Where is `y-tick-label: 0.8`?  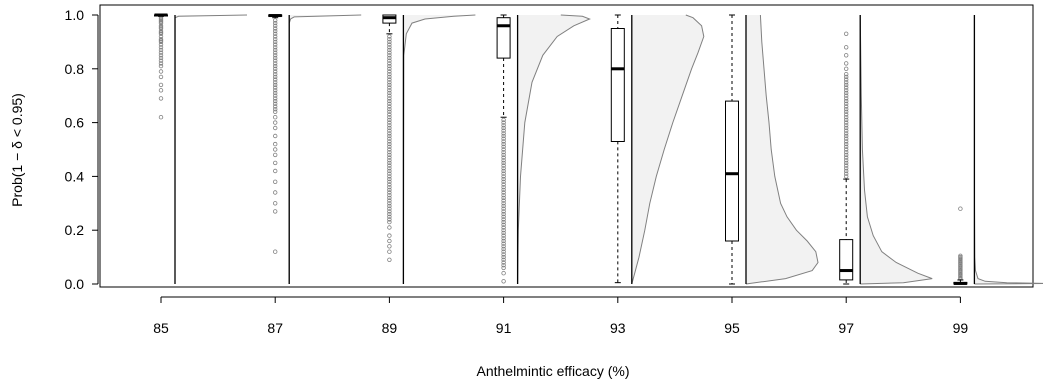 y-tick-label: 0.8 is located at coordinates (75, 69).